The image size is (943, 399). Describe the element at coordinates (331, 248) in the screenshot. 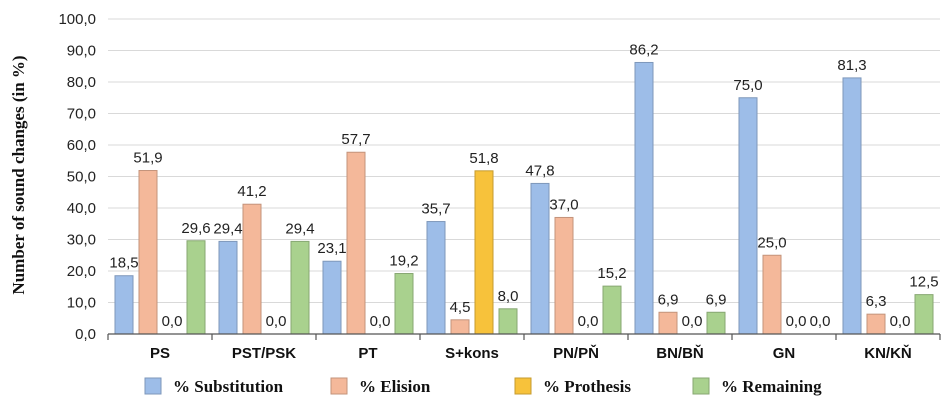

I see `data-label-substitution: 23,1` at that location.